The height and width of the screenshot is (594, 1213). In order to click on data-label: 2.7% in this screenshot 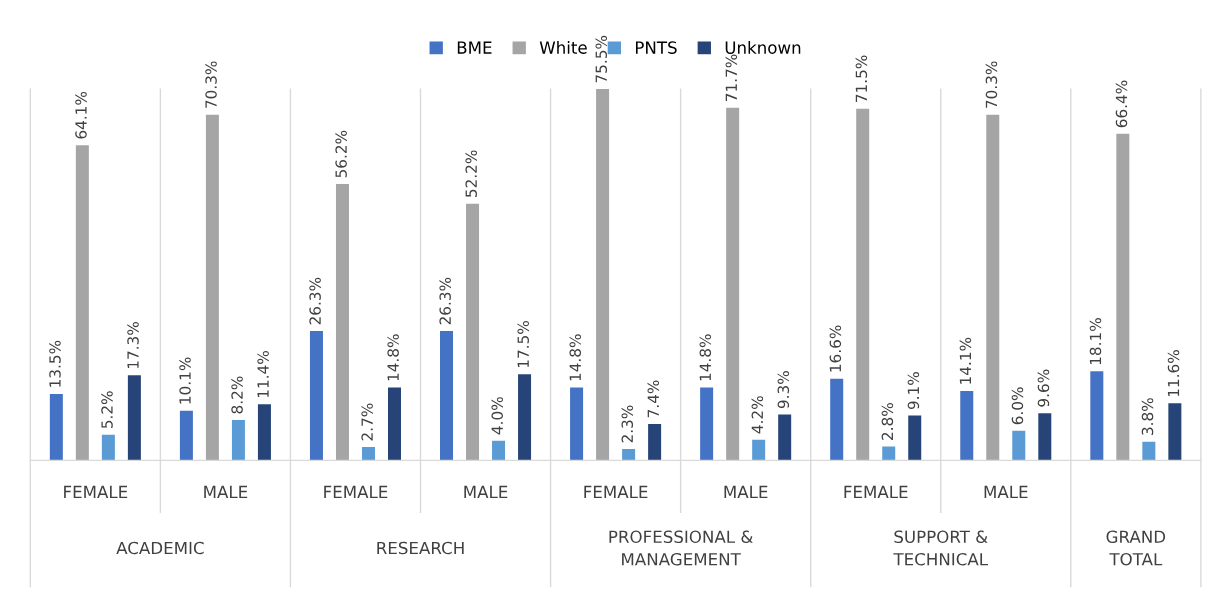, I will do `click(367, 422)`.